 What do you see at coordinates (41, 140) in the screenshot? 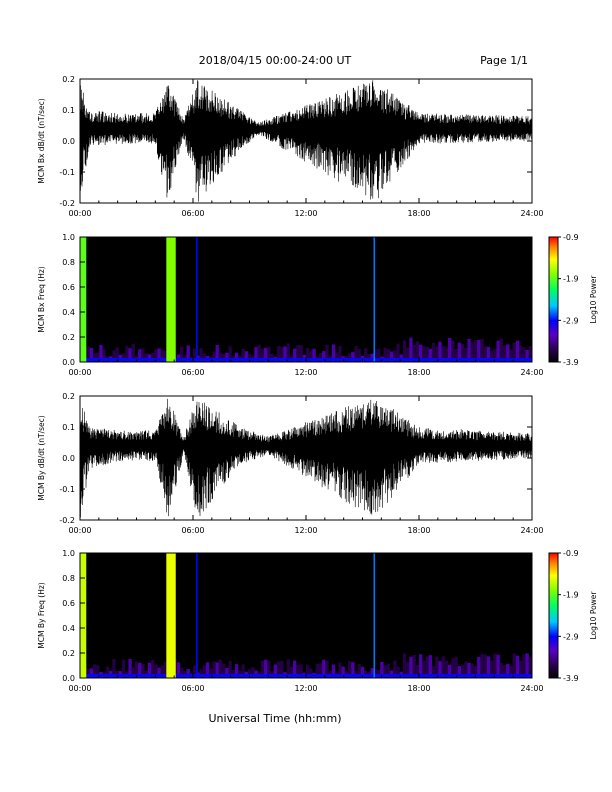
I see `y-axis-label: MCM Bx dB/dt (nT/sec)` at bounding box center [41, 140].